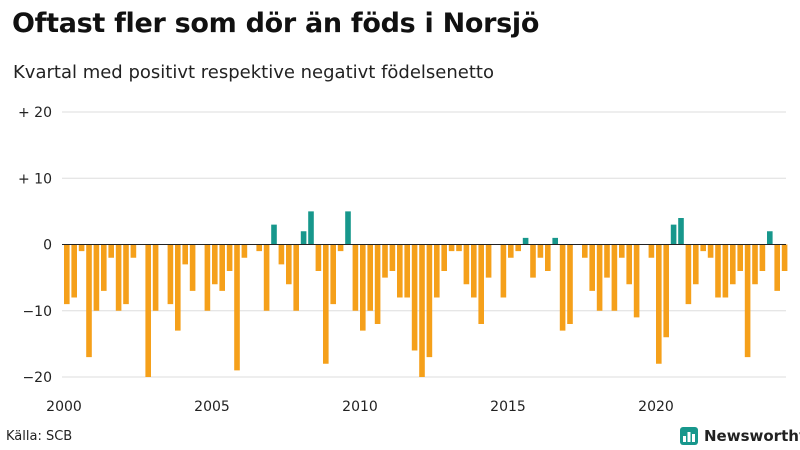 The width and height of the screenshot is (800, 450). Describe the element at coordinates (37, 312) in the screenshot. I see `y-tick-label: −10` at that location.